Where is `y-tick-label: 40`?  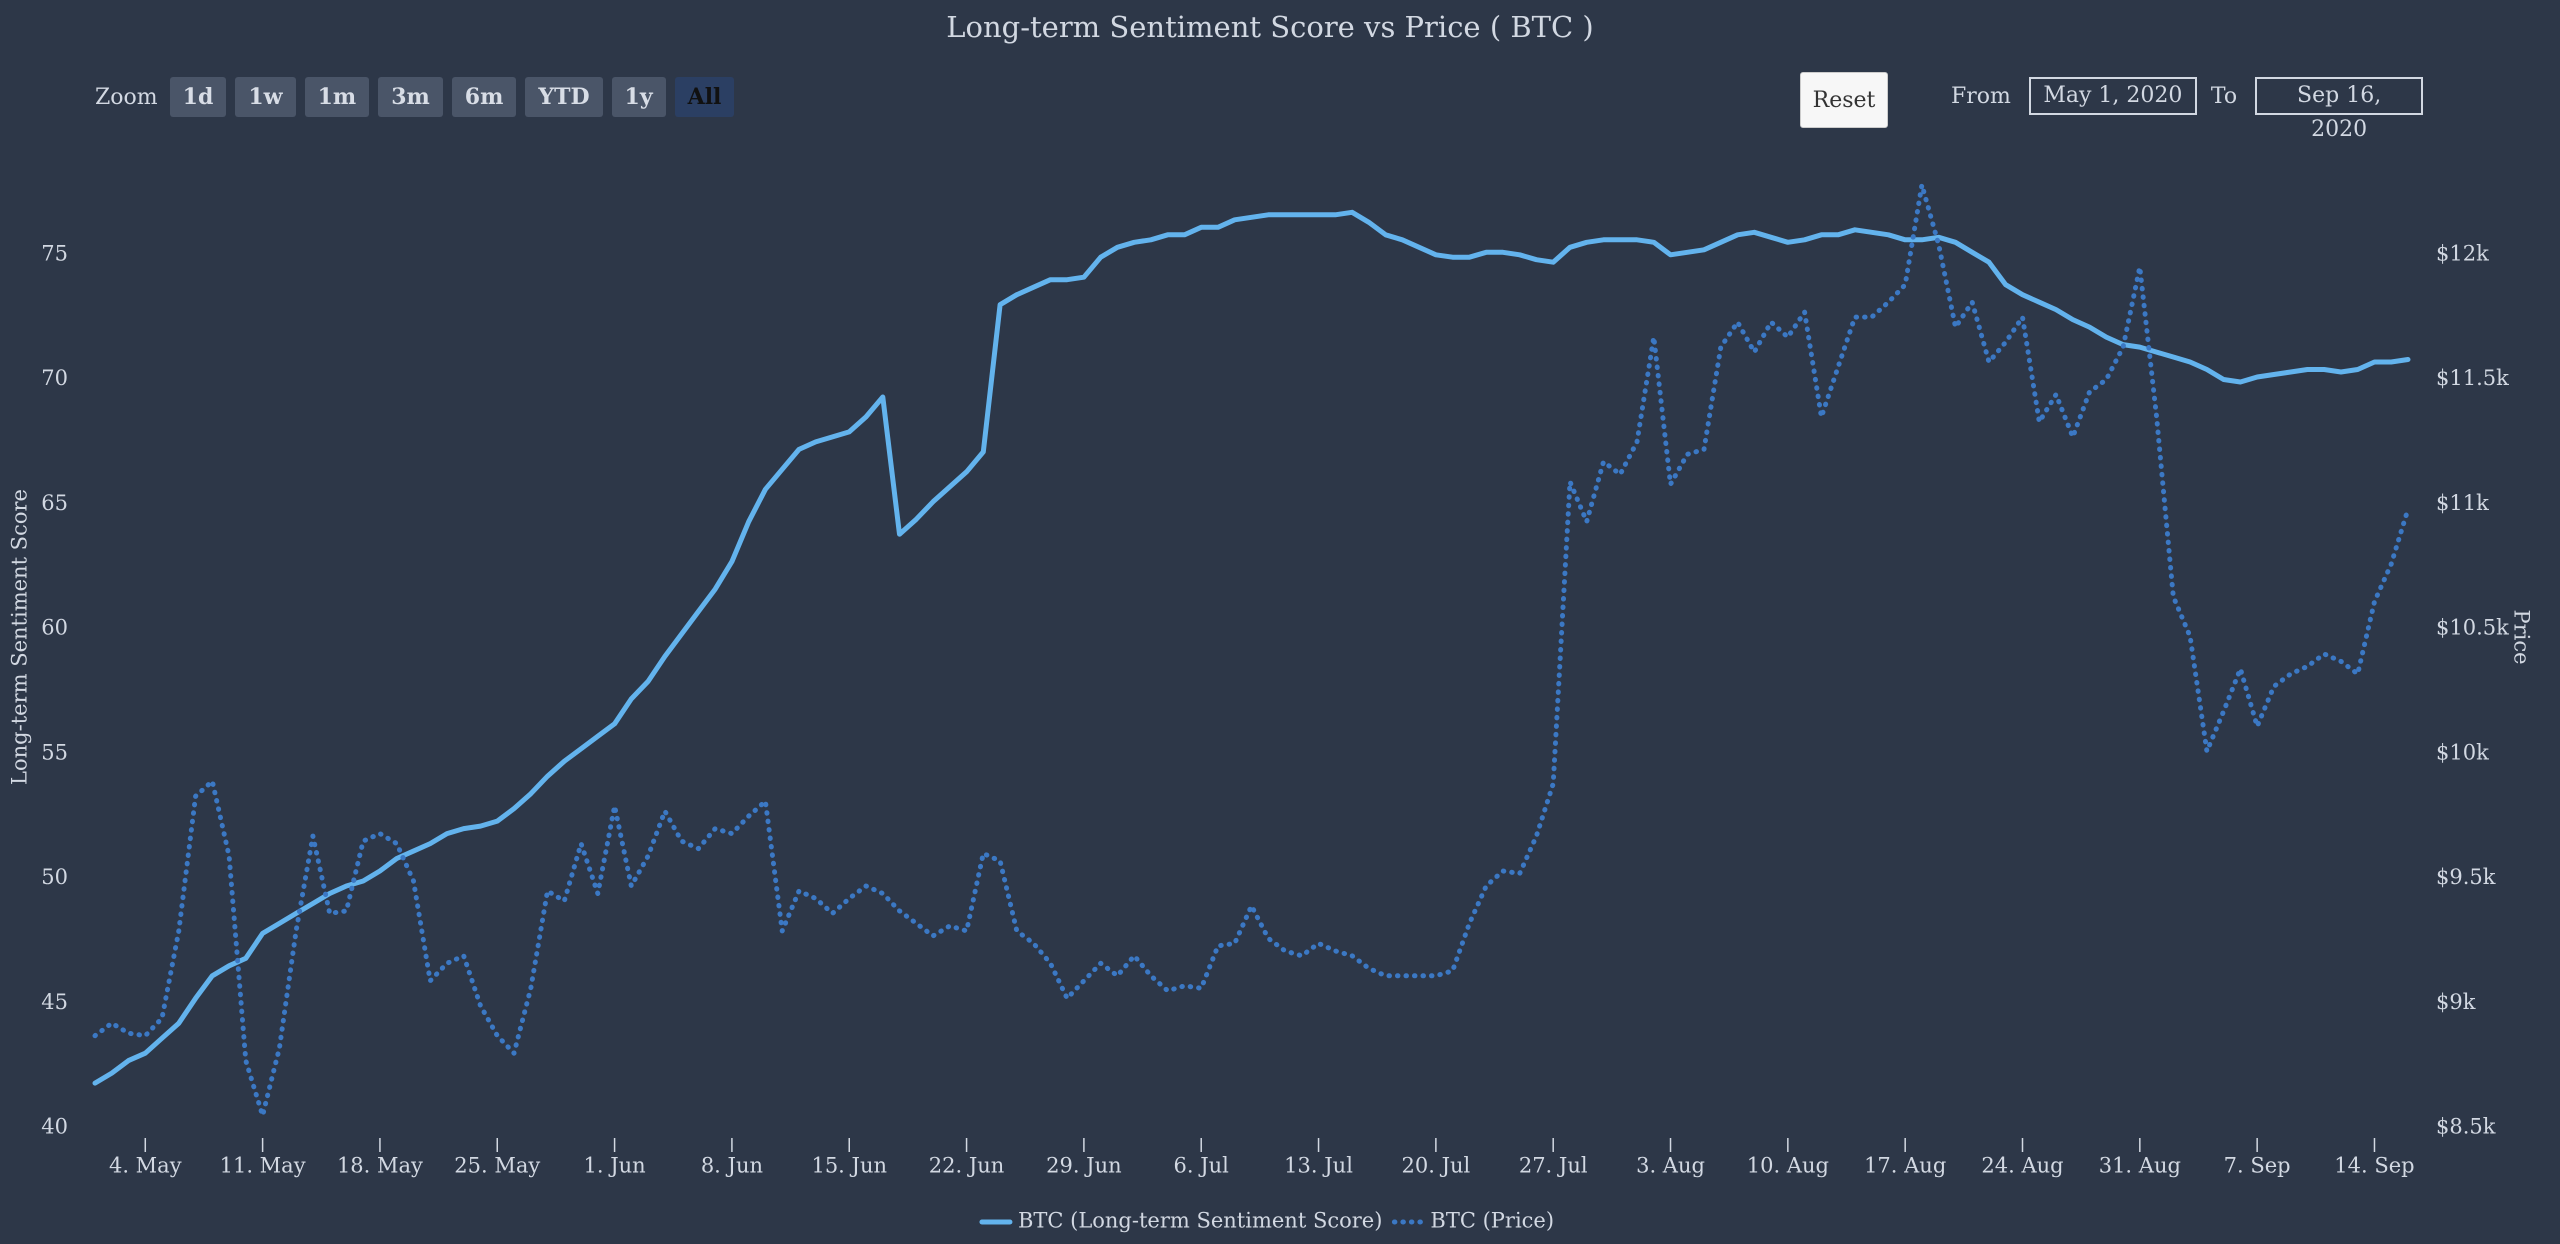
y-tick-label: 40 is located at coordinates (54, 1127).